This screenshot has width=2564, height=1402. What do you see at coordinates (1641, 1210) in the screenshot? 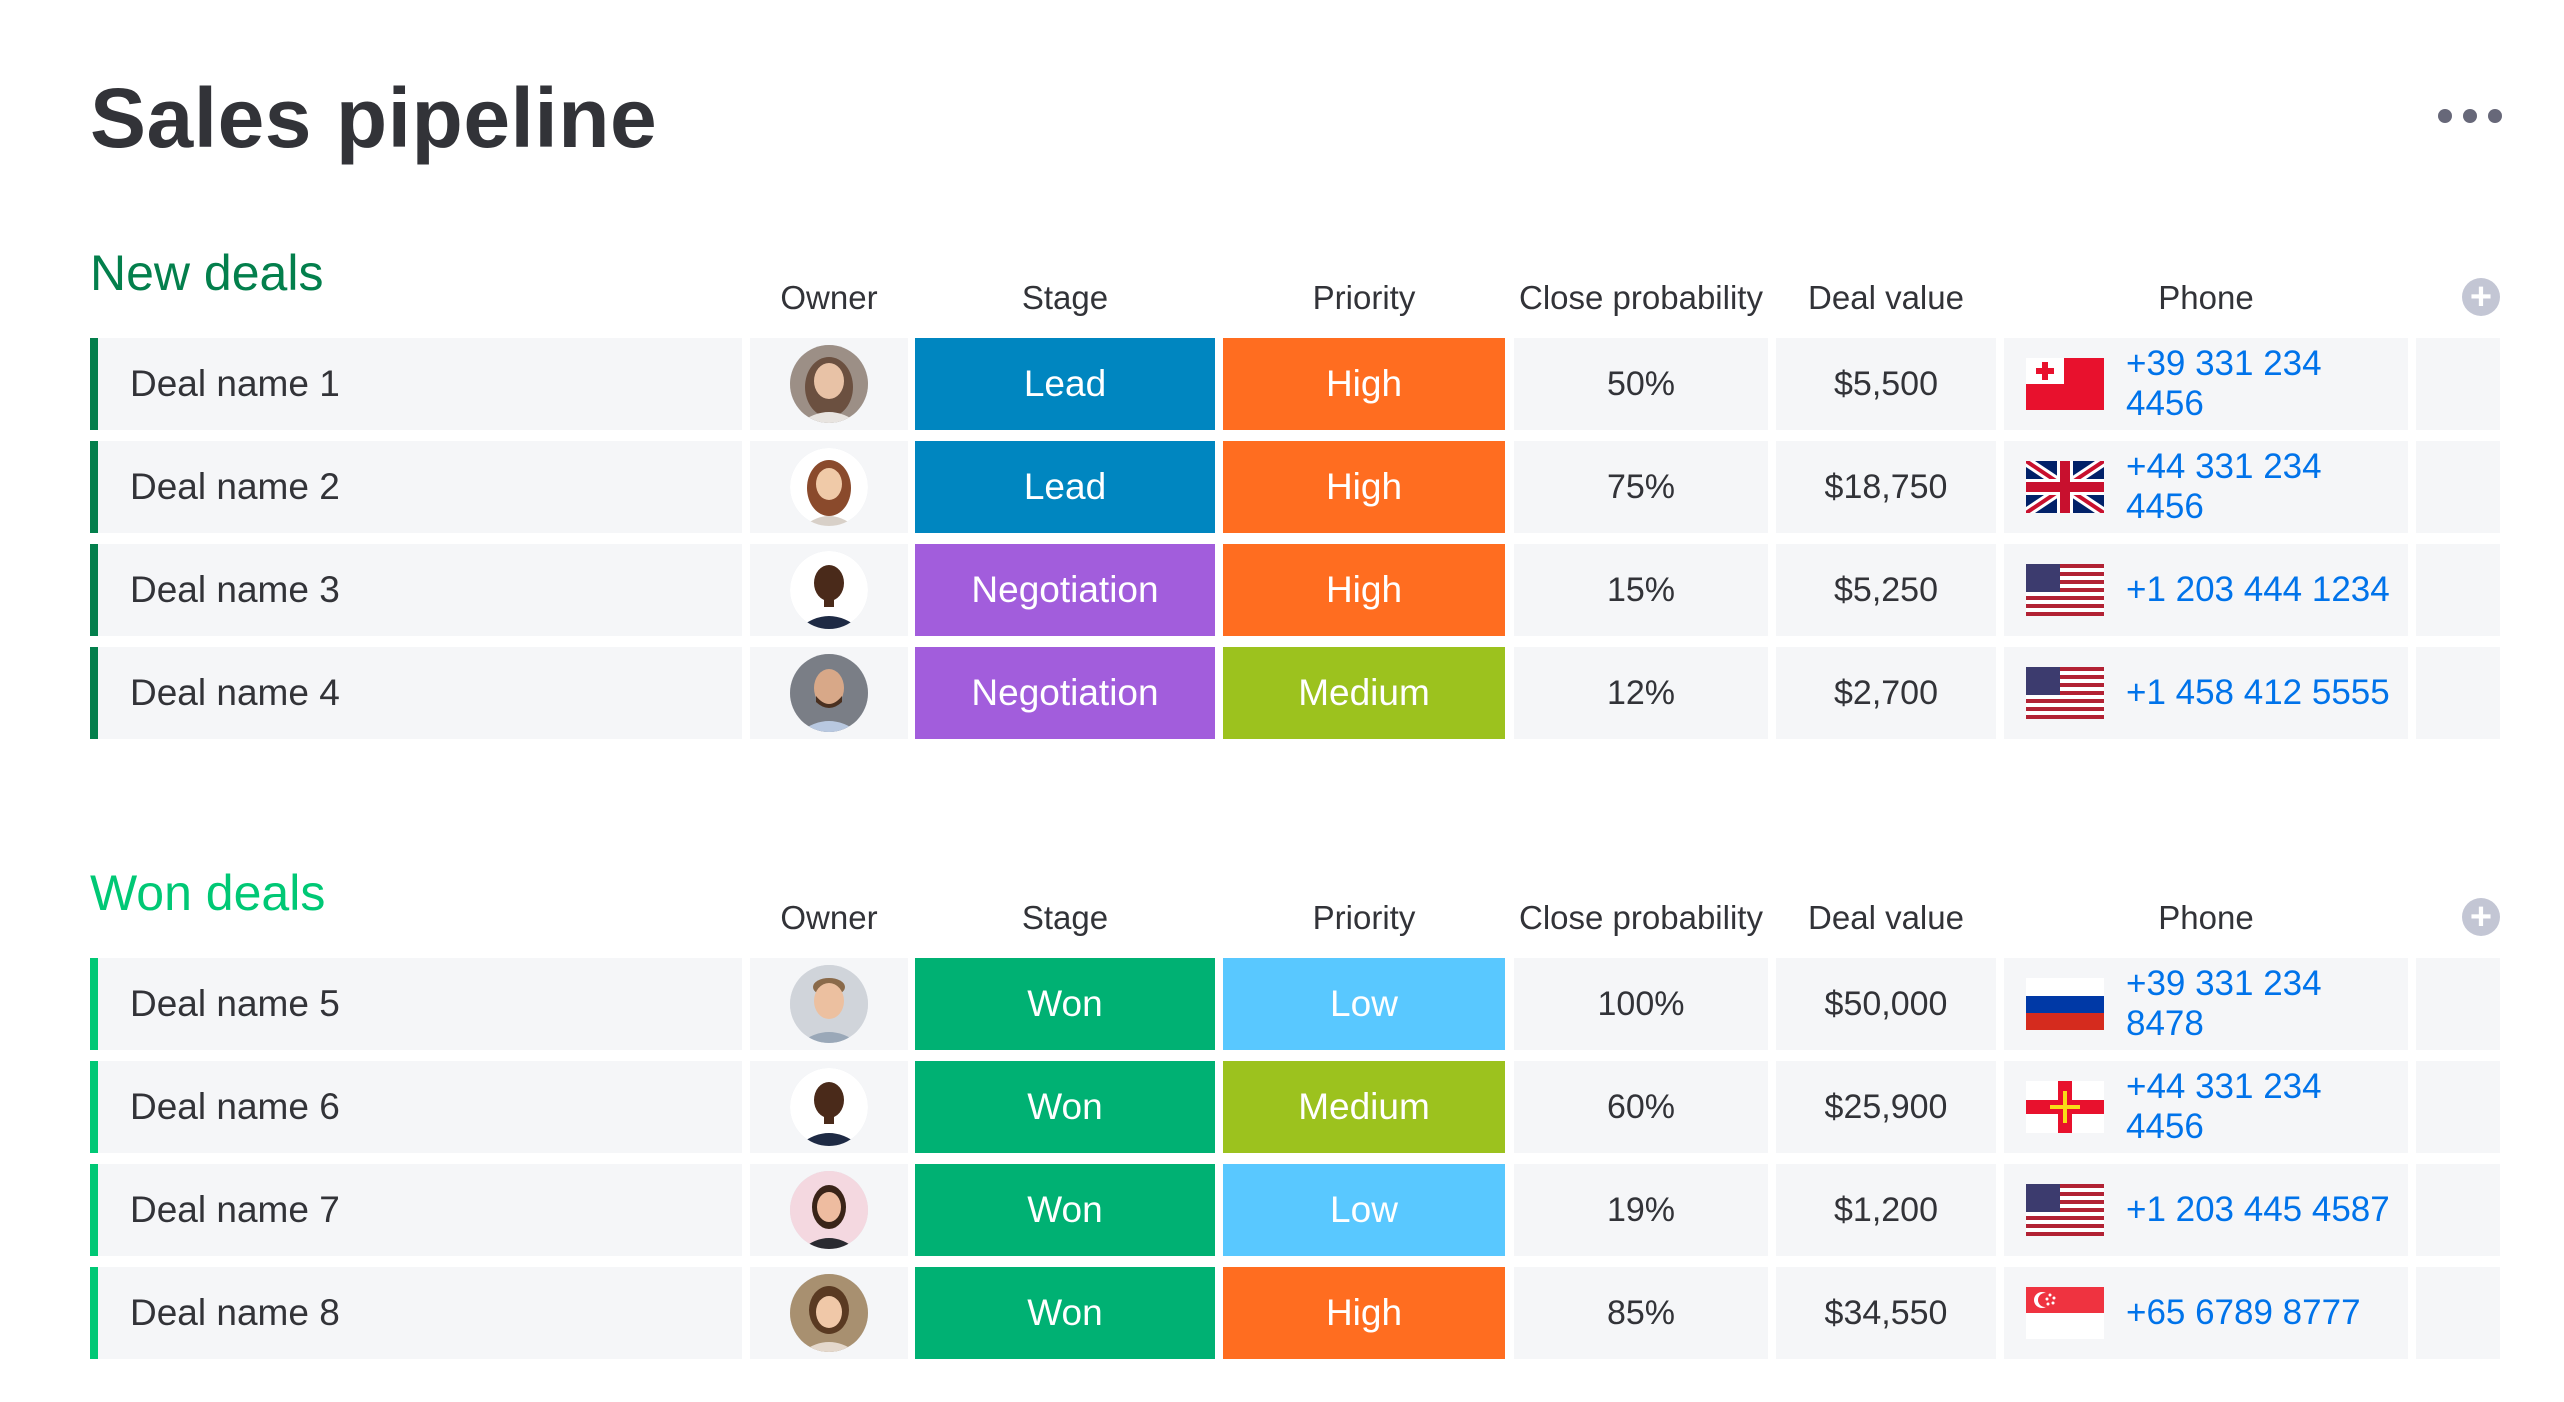
I see `close-probability-cell: 19%` at bounding box center [1641, 1210].